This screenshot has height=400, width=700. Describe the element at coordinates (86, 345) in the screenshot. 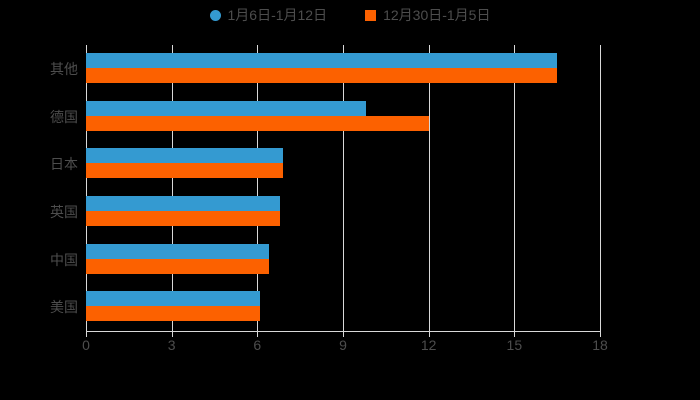

I see `x-axis-tick-label: 0` at that location.